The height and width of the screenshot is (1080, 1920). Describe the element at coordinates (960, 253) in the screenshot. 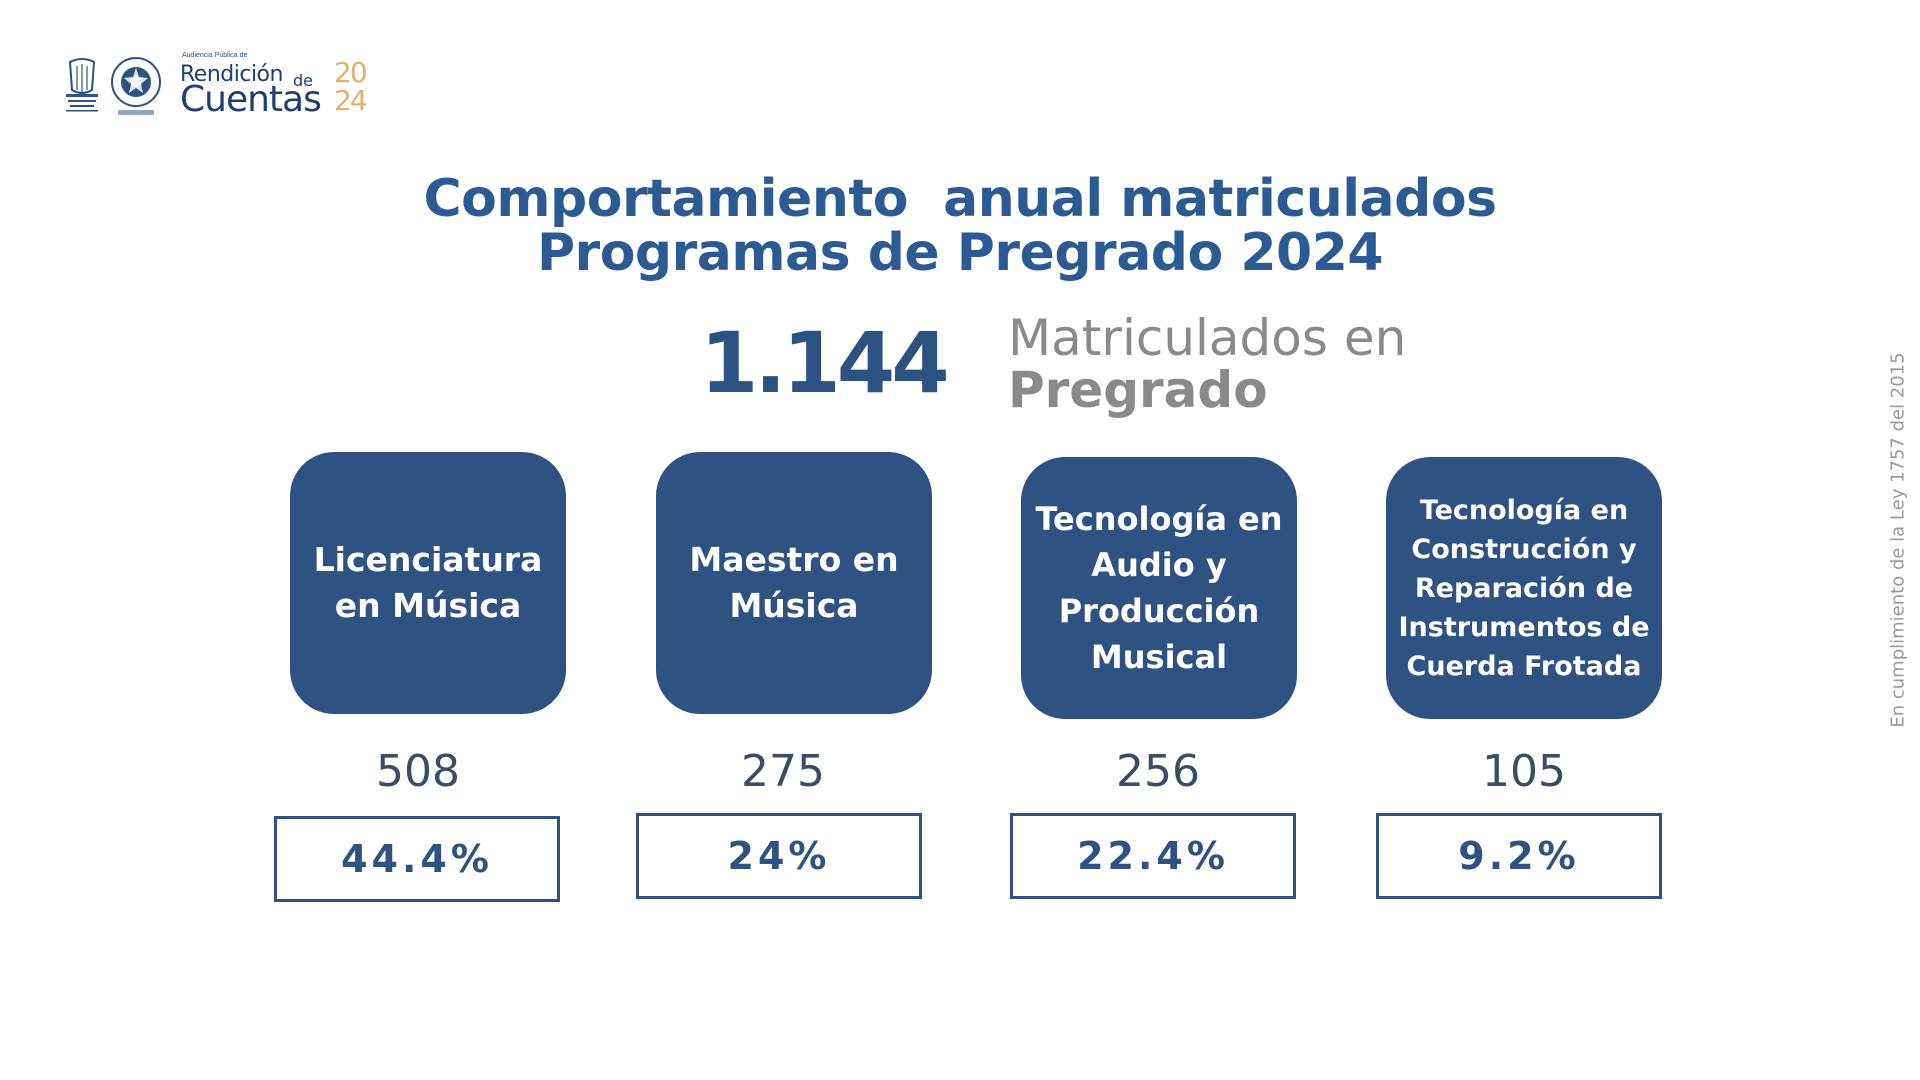

I see `title-line2: Programas de Pregrado 2024` at that location.